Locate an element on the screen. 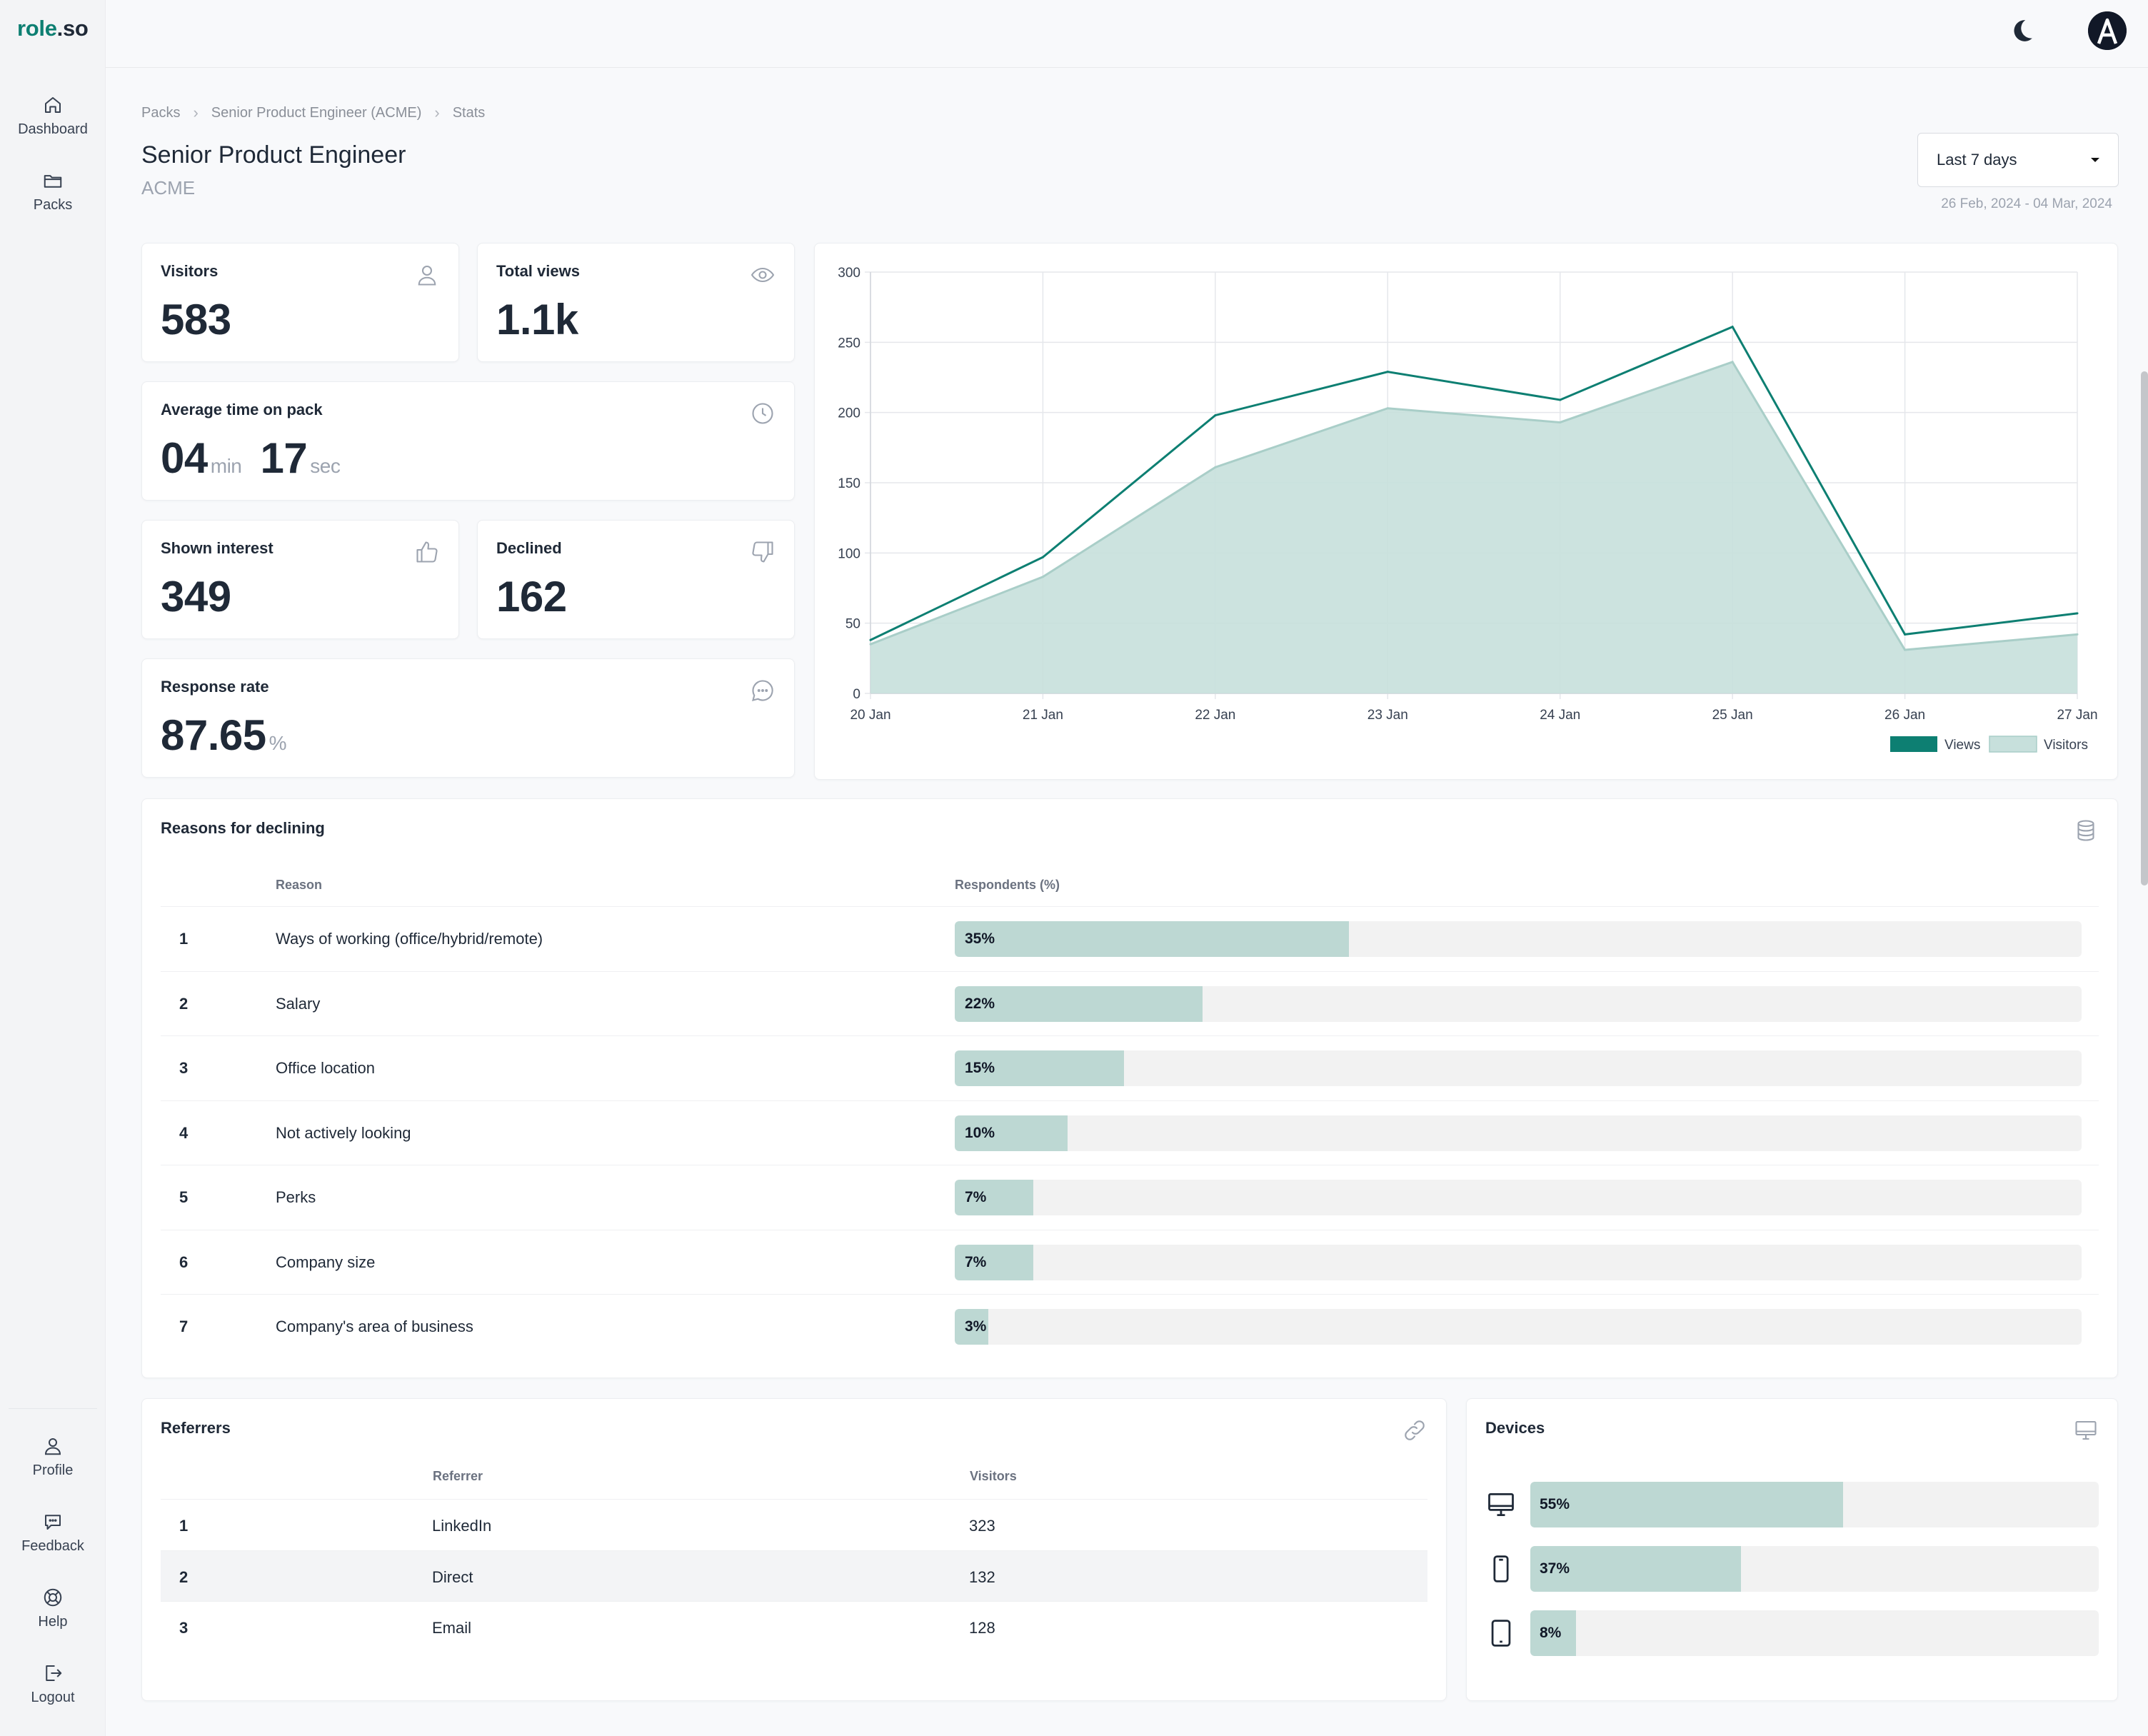 The width and height of the screenshot is (2148, 1736). mobile-icon is located at coordinates (1501, 1568).